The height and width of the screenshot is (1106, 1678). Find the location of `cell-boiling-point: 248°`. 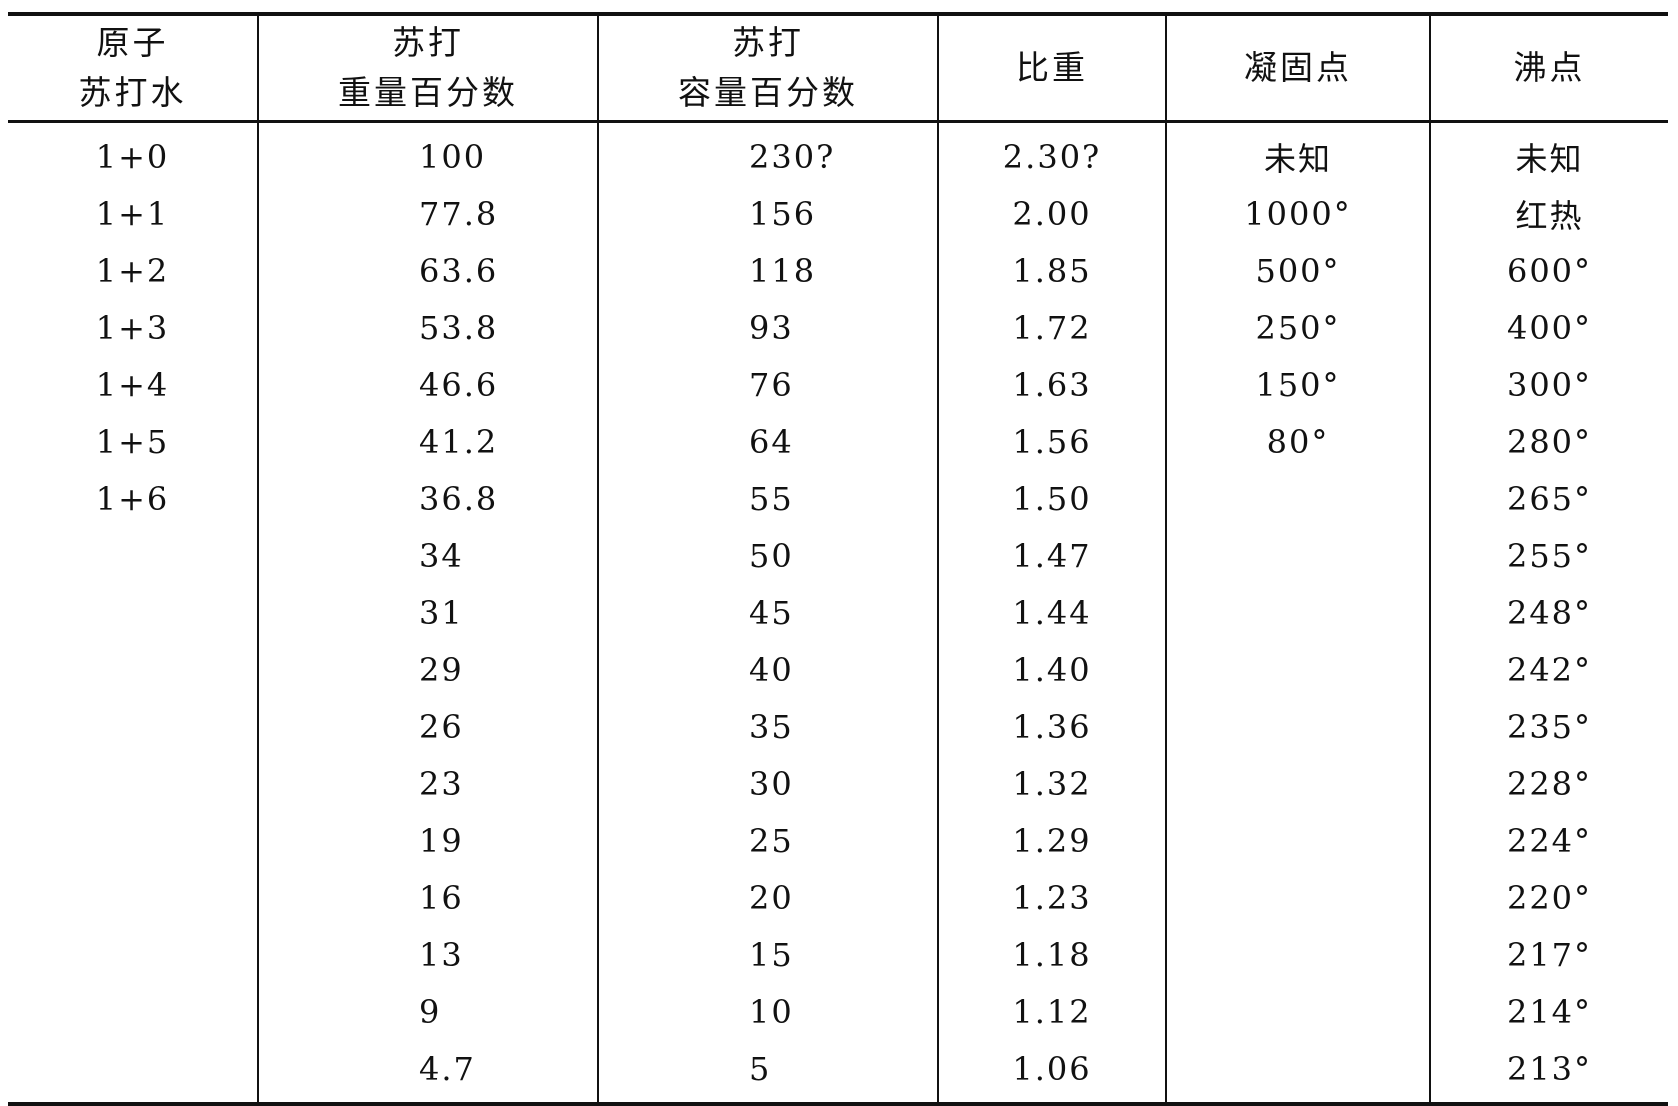

cell-boiling-point: 248° is located at coordinates (1548, 613).